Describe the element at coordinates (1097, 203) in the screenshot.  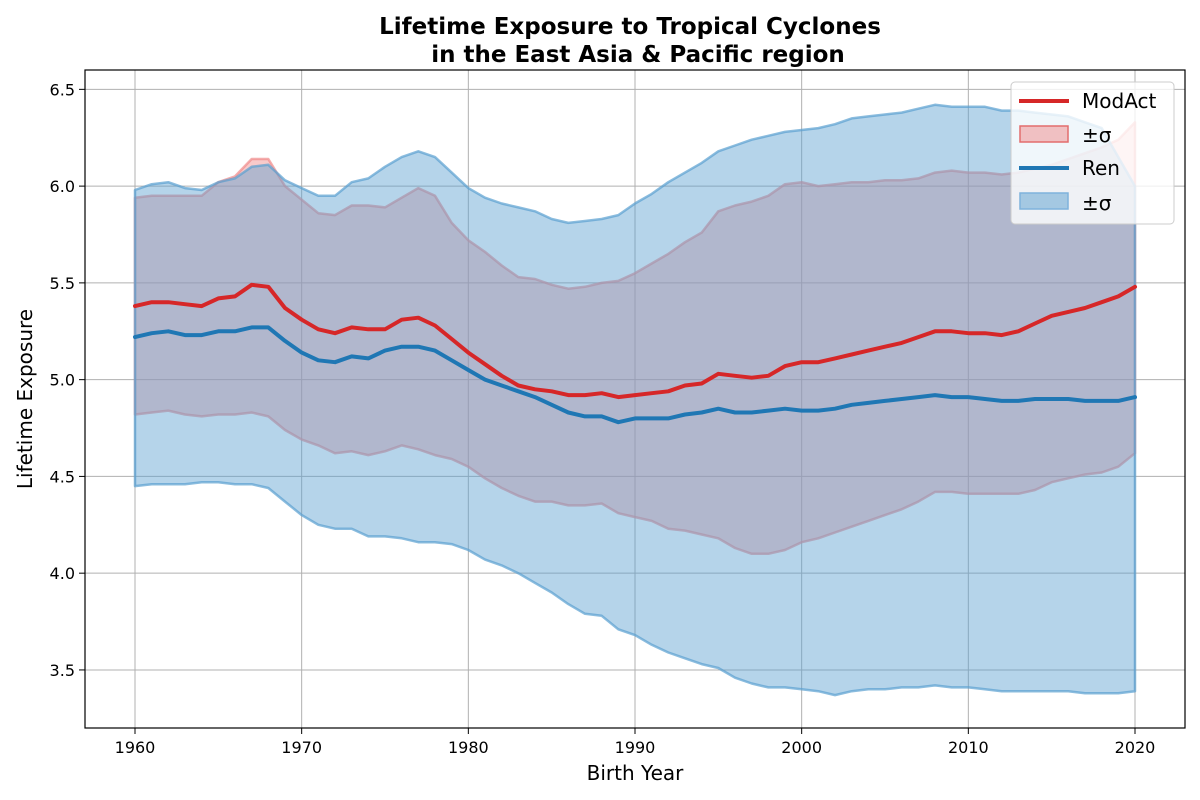
I see `legend-ren-band-label: ±σ` at that location.